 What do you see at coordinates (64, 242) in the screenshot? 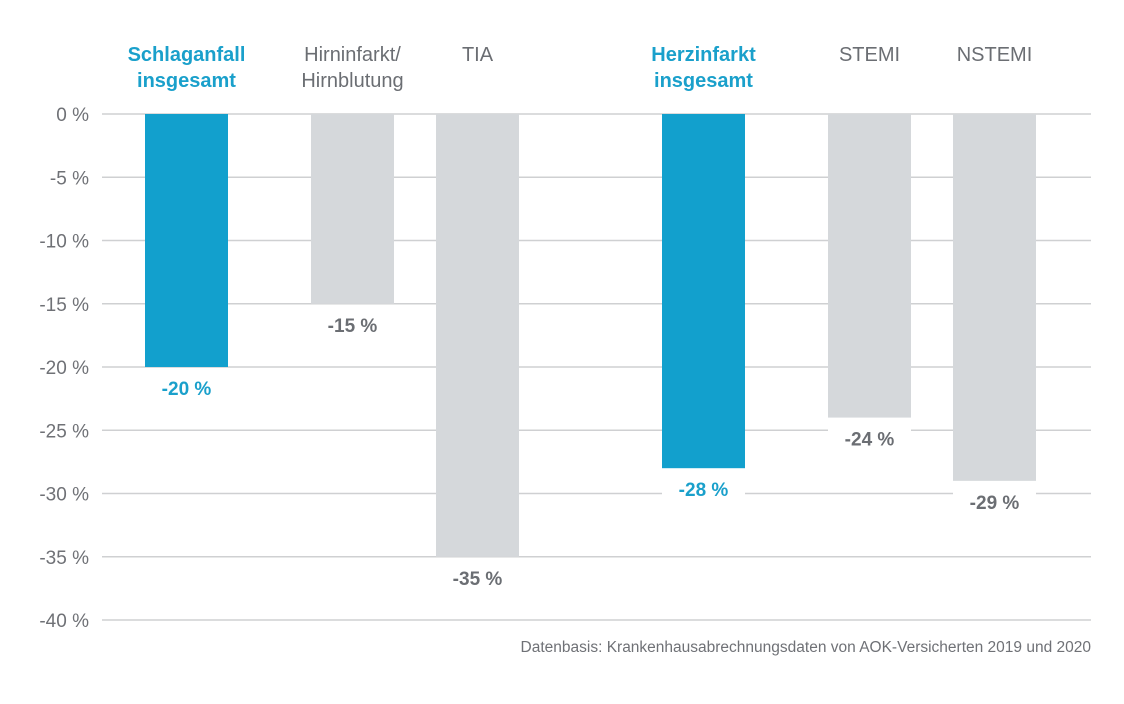
I see `y-tick-label: -10 %` at bounding box center [64, 242].